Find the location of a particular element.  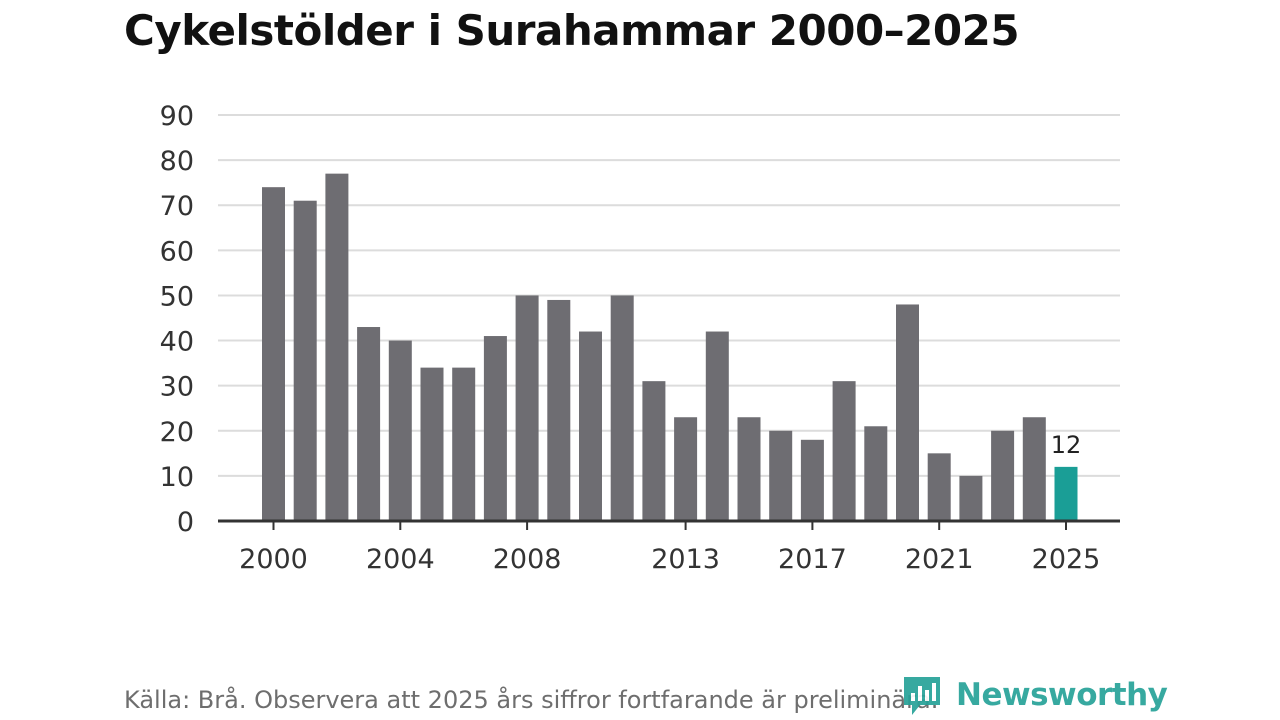

x-tick-label: 2021 is located at coordinates (939, 559).